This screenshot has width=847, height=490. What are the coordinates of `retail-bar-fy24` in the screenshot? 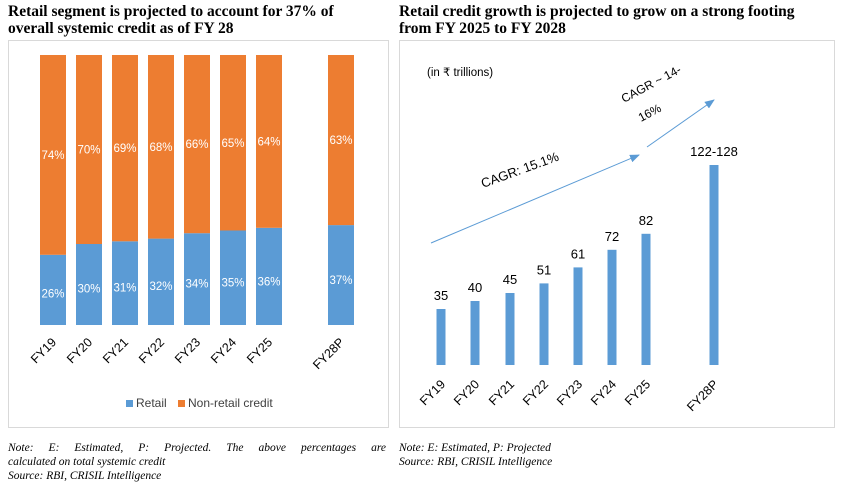 It's located at (233, 277).